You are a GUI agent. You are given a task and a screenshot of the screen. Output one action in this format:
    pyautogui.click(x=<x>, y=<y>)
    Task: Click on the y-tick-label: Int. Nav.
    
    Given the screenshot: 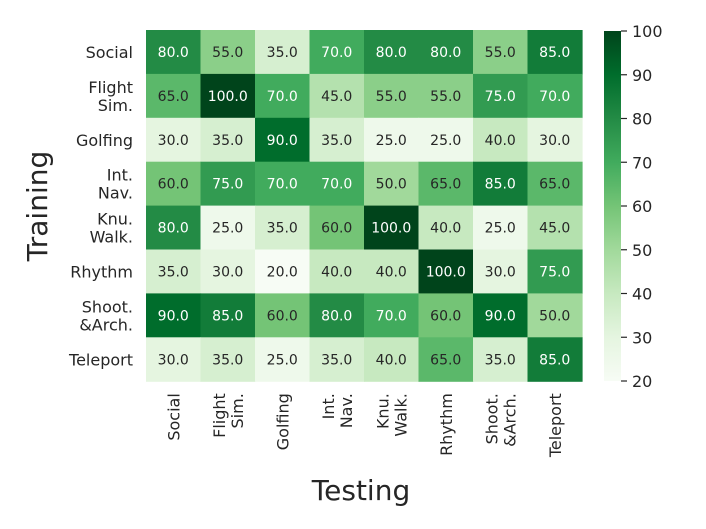 What is the action you would take?
    pyautogui.click(x=115, y=184)
    